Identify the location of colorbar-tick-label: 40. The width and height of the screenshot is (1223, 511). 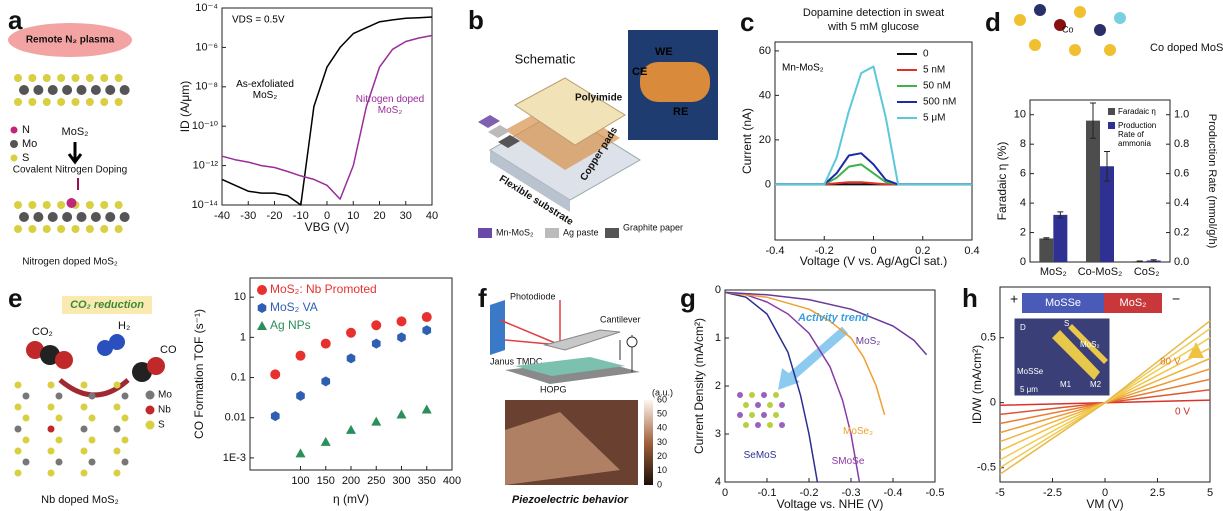
(662, 428).